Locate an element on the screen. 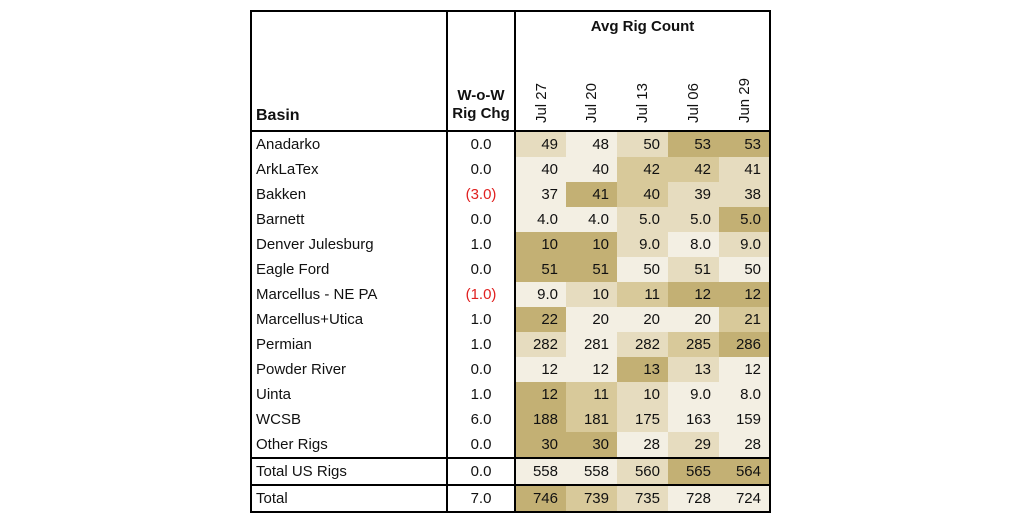 The height and width of the screenshot is (513, 1024). table-row: WCSB 6.0 188 181 175 163 159 is located at coordinates (510, 419).